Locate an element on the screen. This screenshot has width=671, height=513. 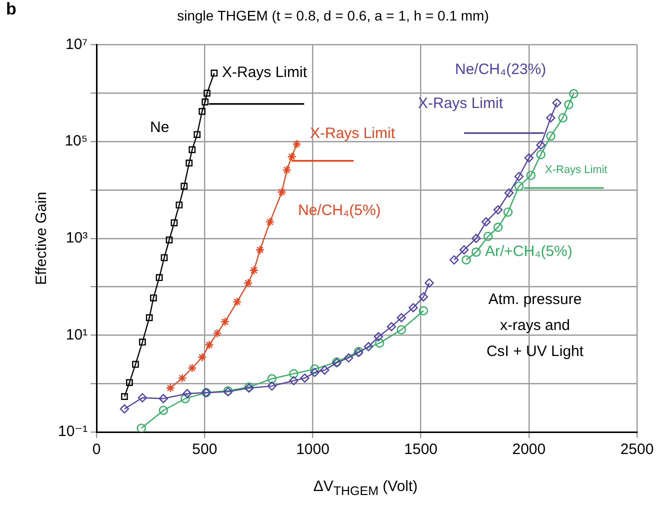
series-label: Ne is located at coordinates (160, 127).